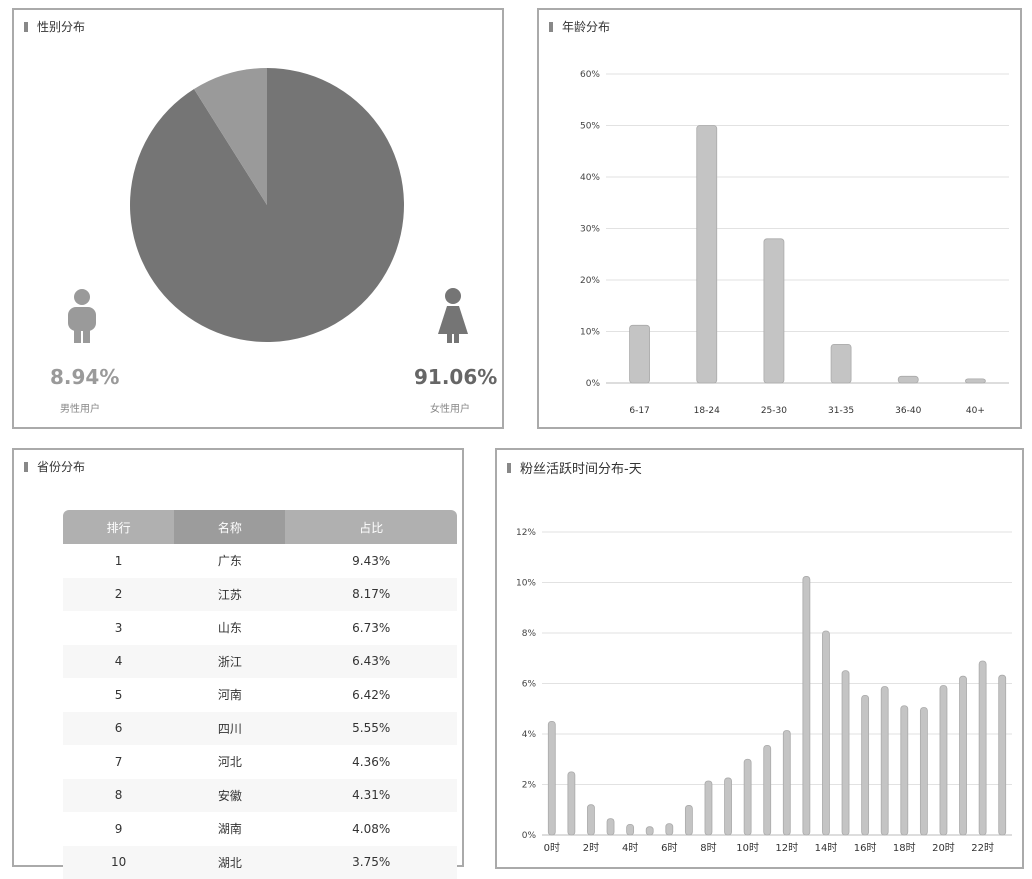 Image resolution: width=1032 pixels, height=879 pixels. I want to click on x-tick-label: 8时, so click(708, 848).